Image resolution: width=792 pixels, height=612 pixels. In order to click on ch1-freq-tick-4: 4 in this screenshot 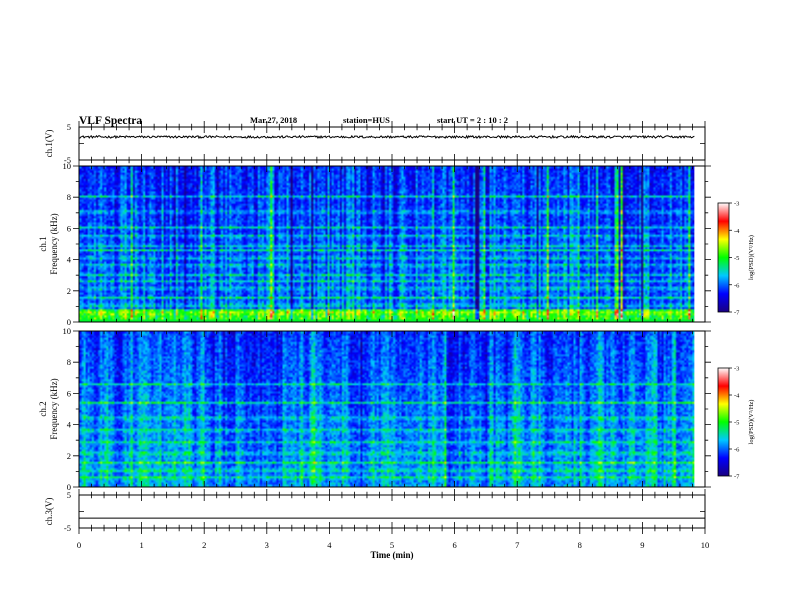, I will do `click(69, 260)`.